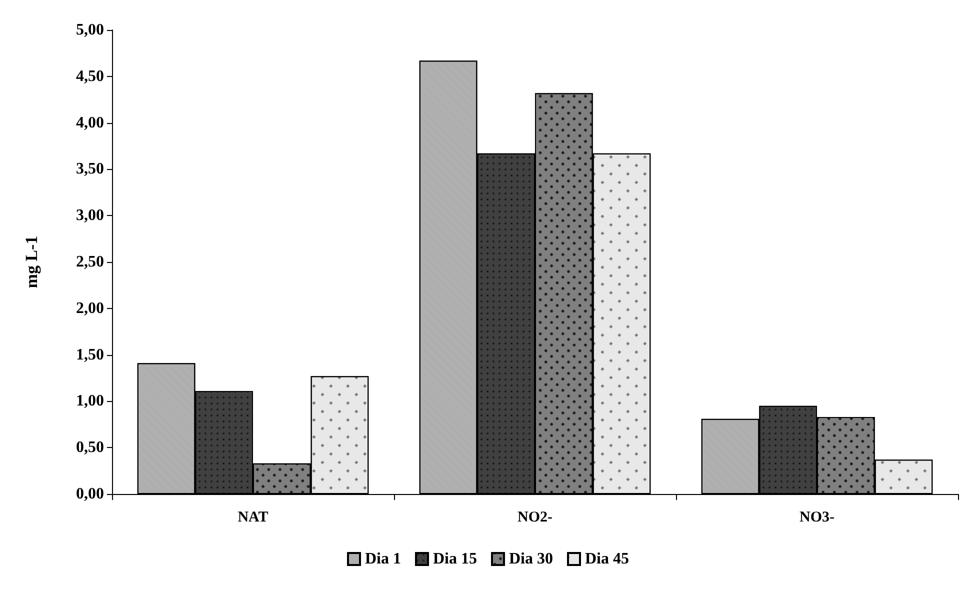 The width and height of the screenshot is (976, 590). I want to click on y-tick-label: 5,00, so click(90, 30).